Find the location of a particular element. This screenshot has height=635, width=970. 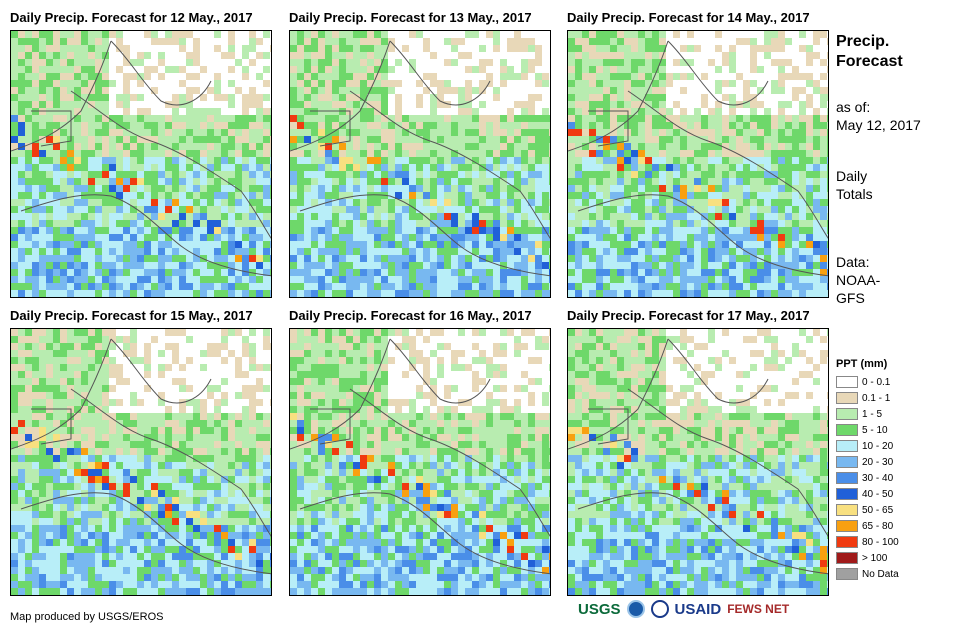

usaid-logo: USAID is located at coordinates (698, 609).